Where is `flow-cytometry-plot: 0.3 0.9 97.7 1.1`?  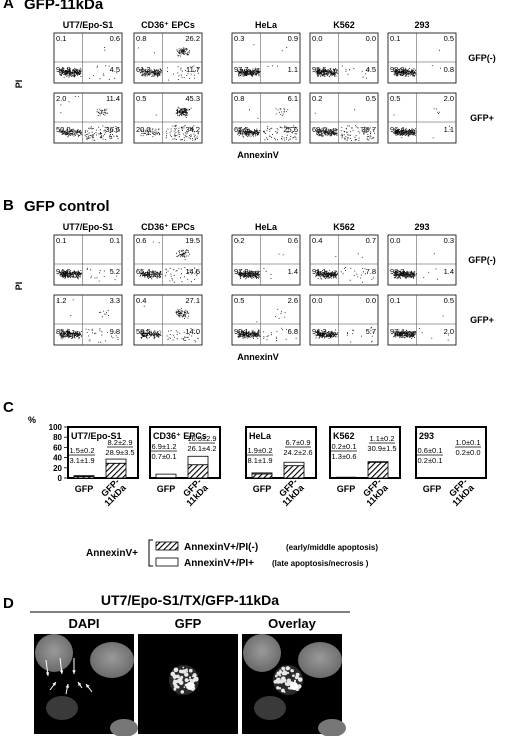
flow-cytometry-plot: 0.3 0.9 97.7 1.1 is located at coordinates (266, 58).